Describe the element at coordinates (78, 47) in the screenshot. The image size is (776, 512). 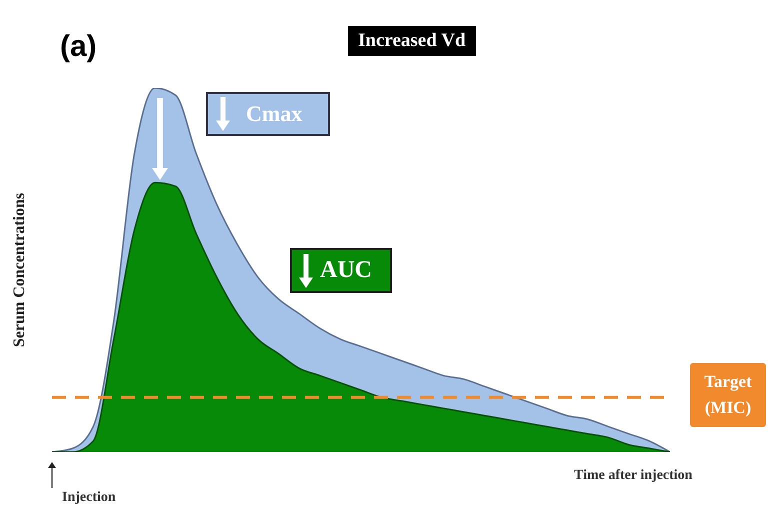
I see `text: (a)` at that location.